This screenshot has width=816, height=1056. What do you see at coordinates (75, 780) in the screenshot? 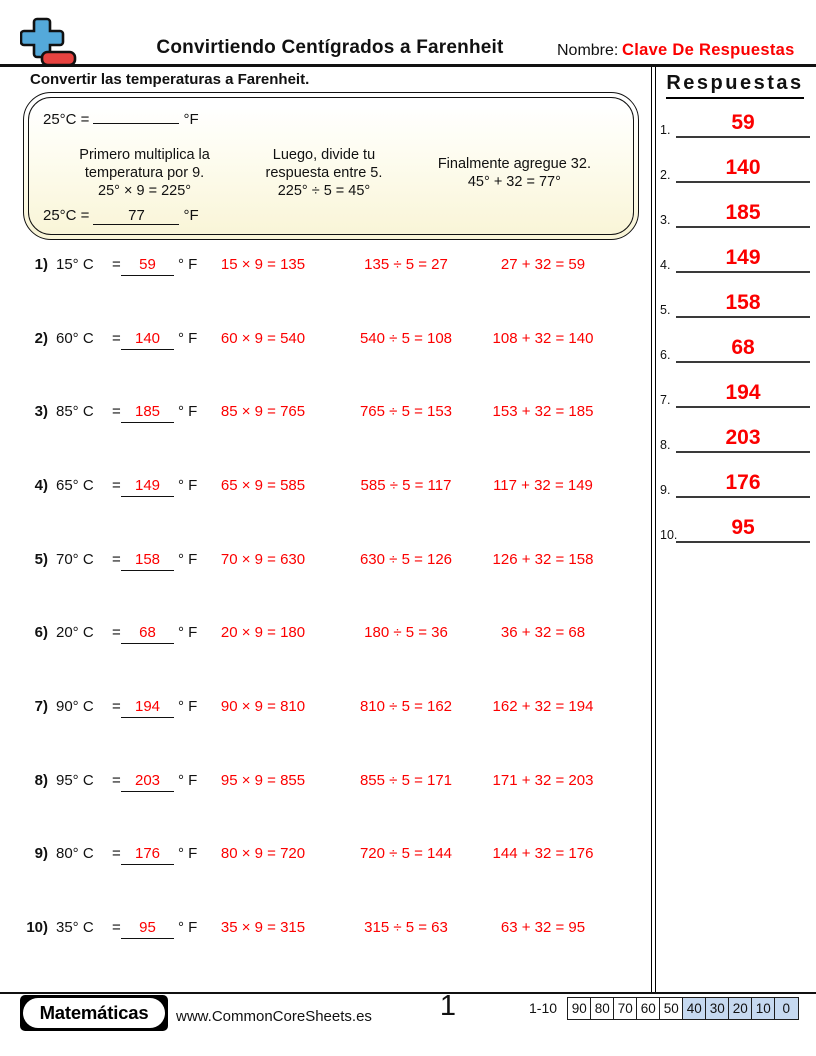
I see `celsius-value: 95° C` at bounding box center [75, 780].